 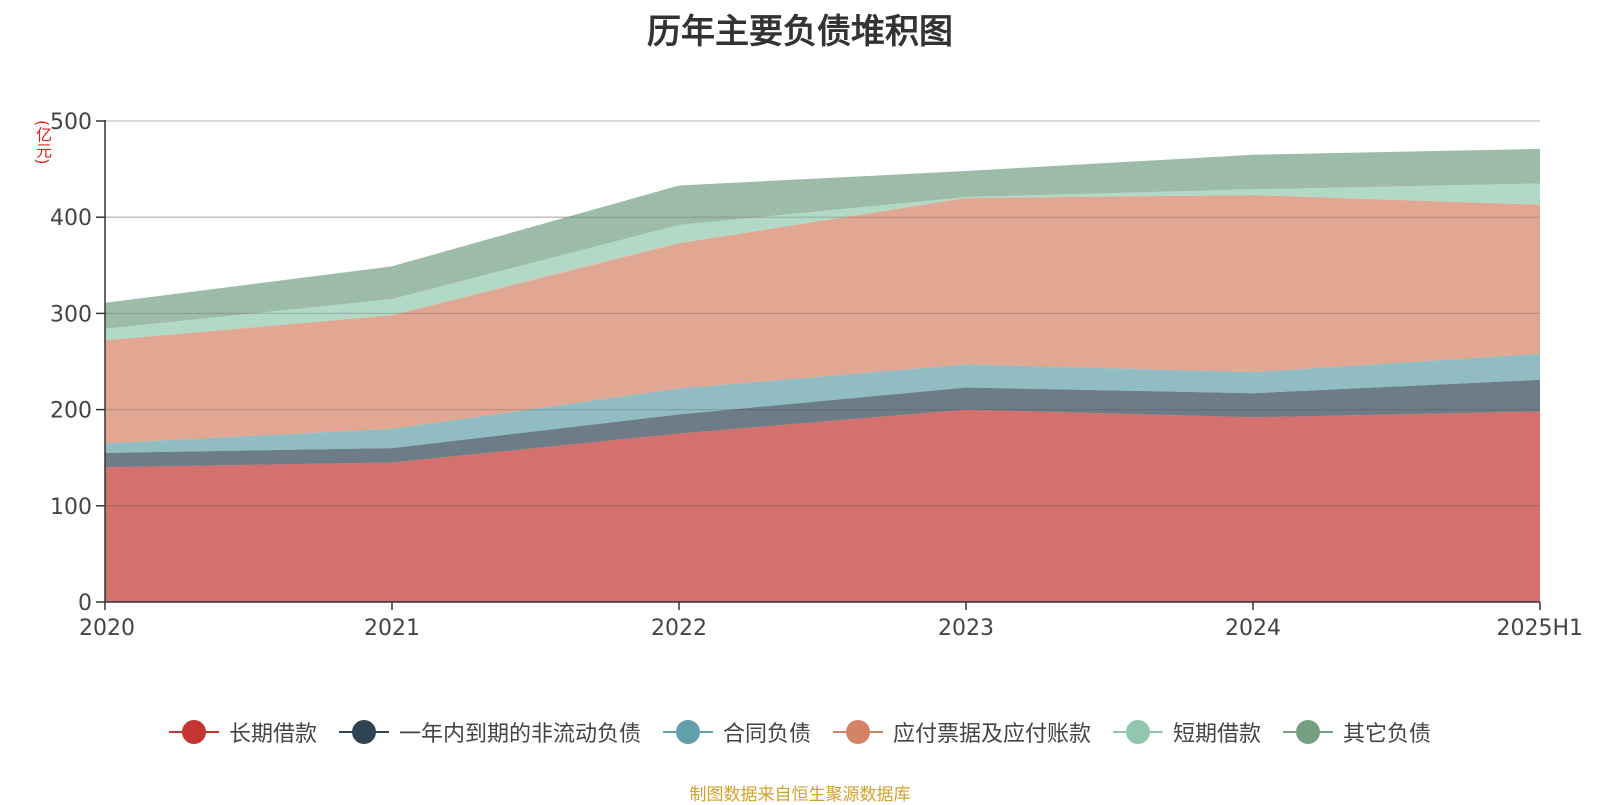 I want to click on legend-item: 短期借款, so click(x=1187, y=732).